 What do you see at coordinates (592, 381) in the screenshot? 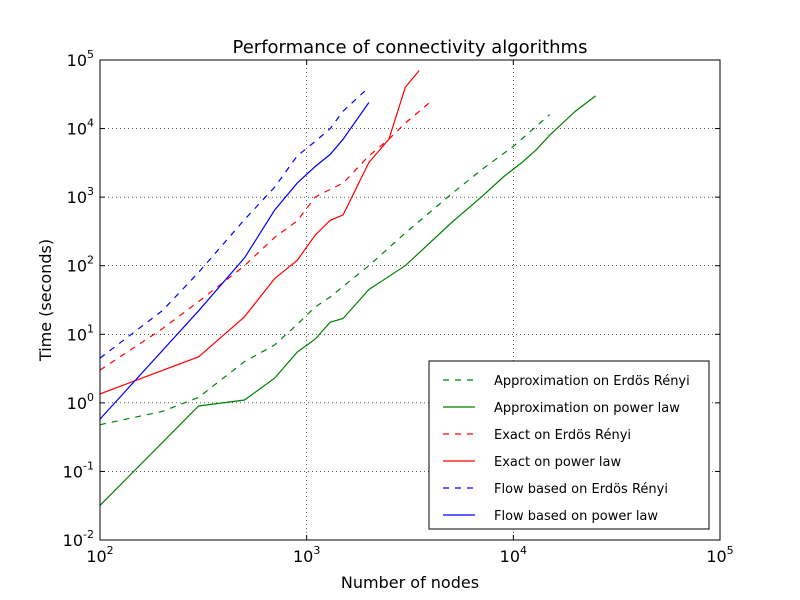
I see `legend-label: Approximation on Erdös Rényi` at bounding box center [592, 381].